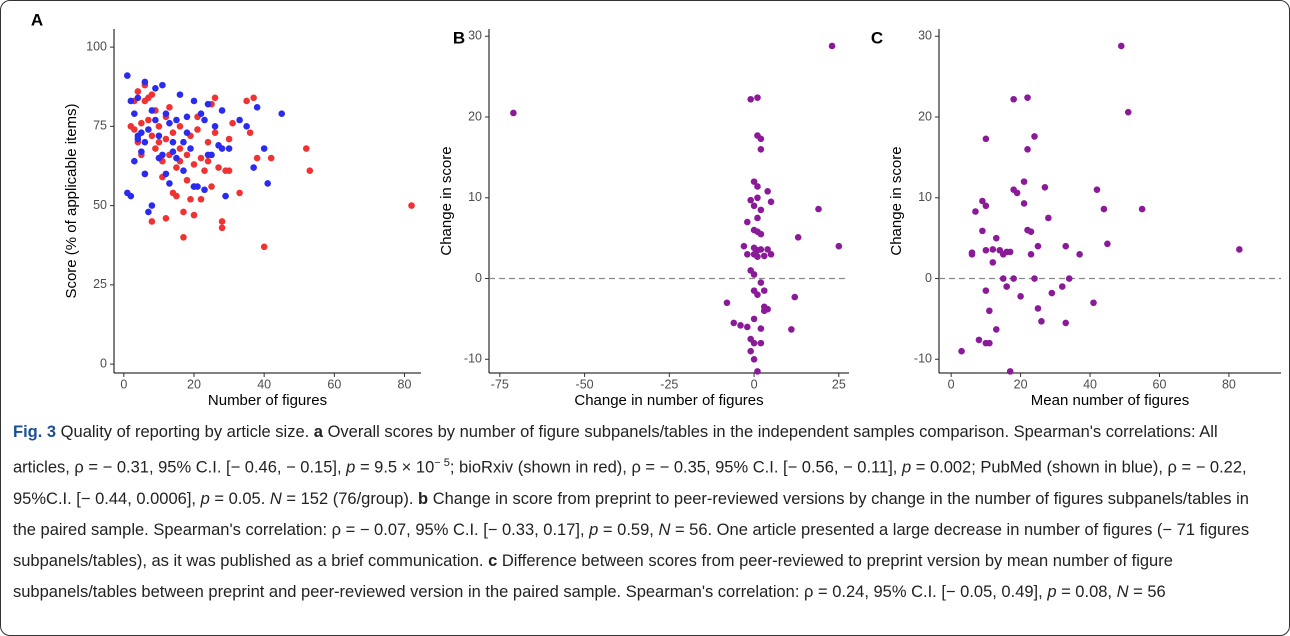  What do you see at coordinates (334, 384) in the screenshot?
I see `x-tick-label: 60` at bounding box center [334, 384].